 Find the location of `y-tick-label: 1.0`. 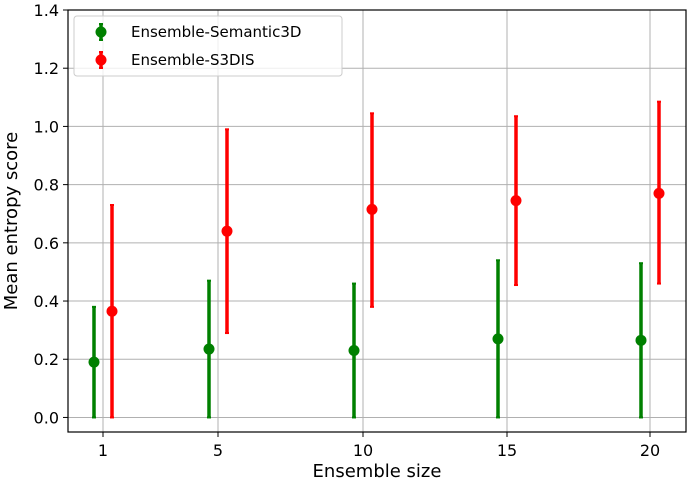

y-tick-label: 1.0 is located at coordinates (46, 126).